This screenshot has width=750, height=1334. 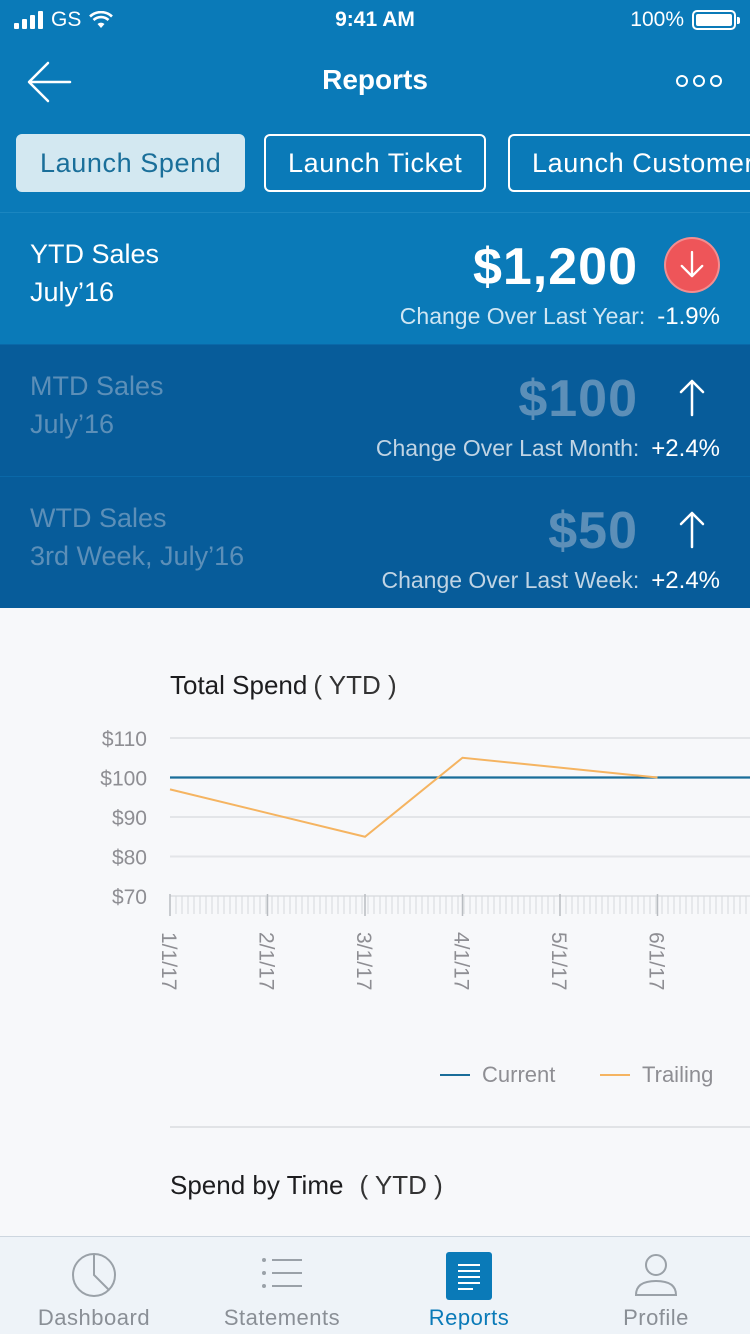 I want to click on series-line-trailing, so click(x=413, y=797).